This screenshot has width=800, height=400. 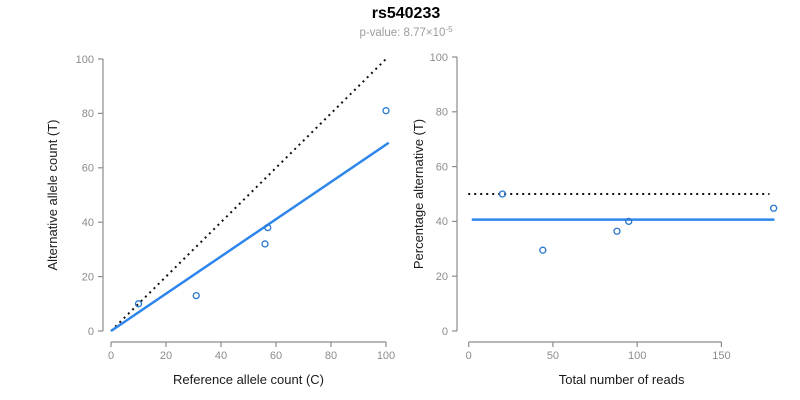 I want to click on x-tick-label: 20, so click(x=166, y=356).